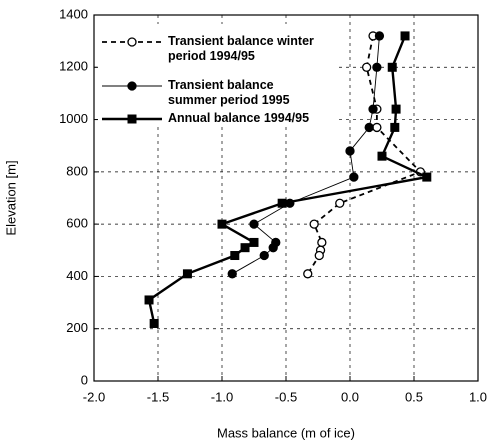 This screenshot has width=488, height=446. I want to click on legend-box, so click(218, 75).